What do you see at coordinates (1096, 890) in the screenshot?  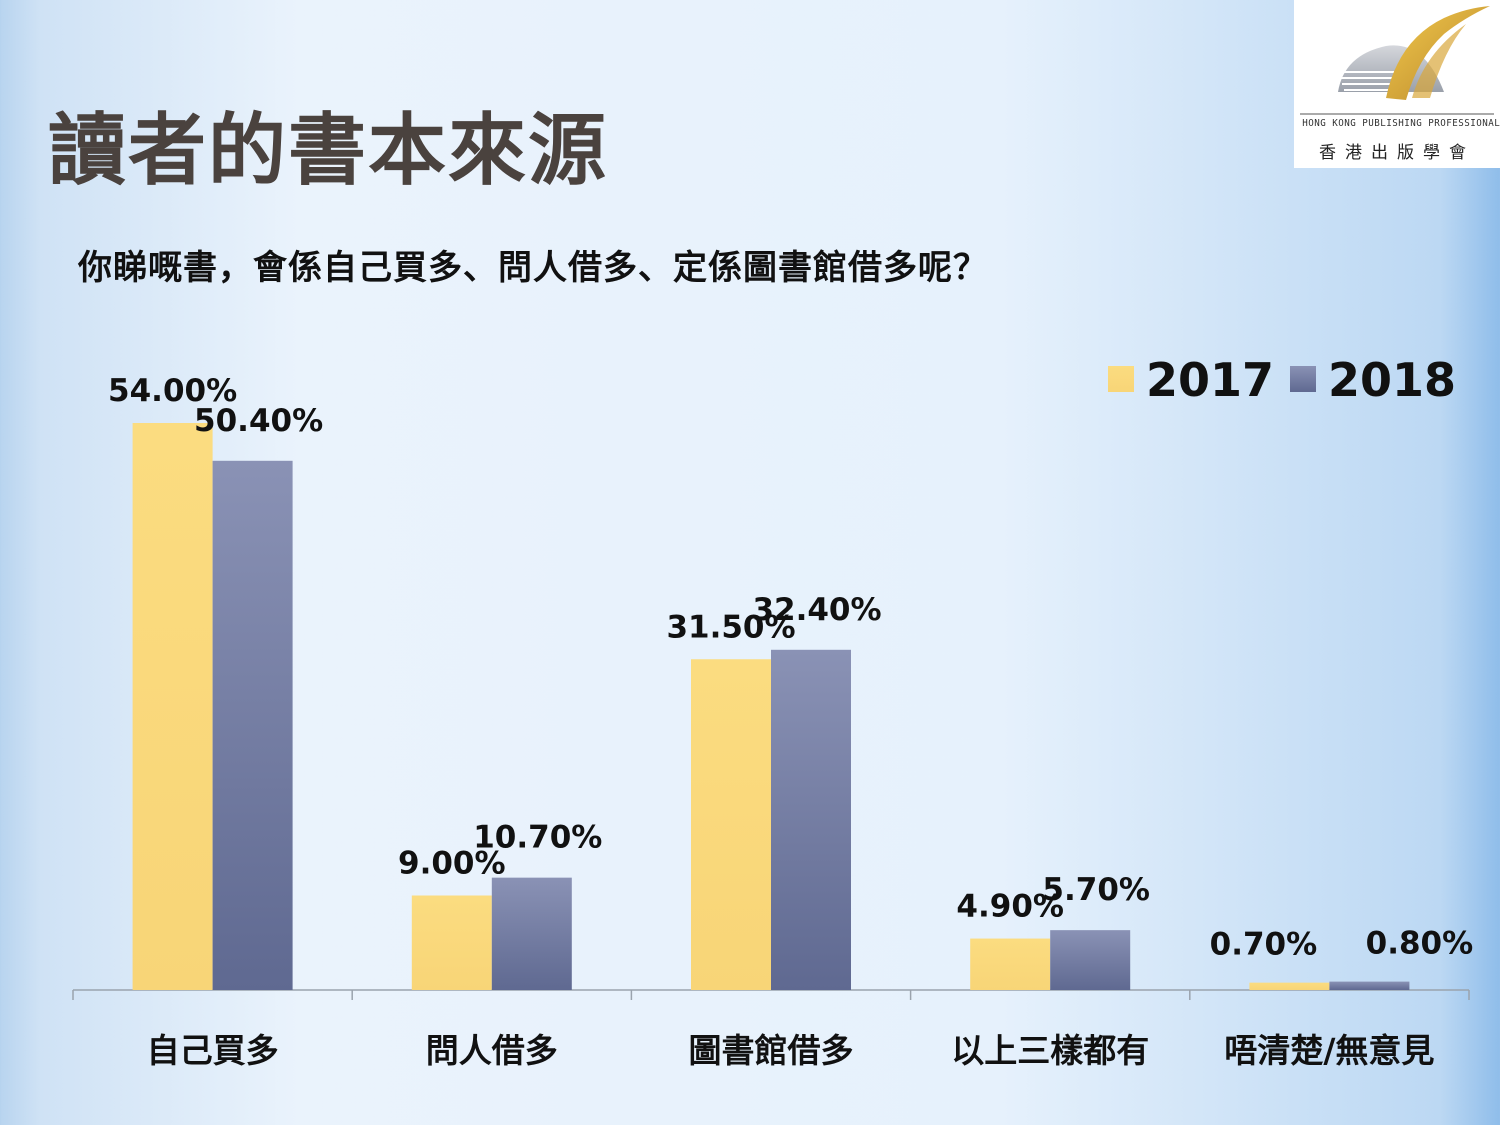 I see `data-label-2018-4: 5.70%` at bounding box center [1096, 890].